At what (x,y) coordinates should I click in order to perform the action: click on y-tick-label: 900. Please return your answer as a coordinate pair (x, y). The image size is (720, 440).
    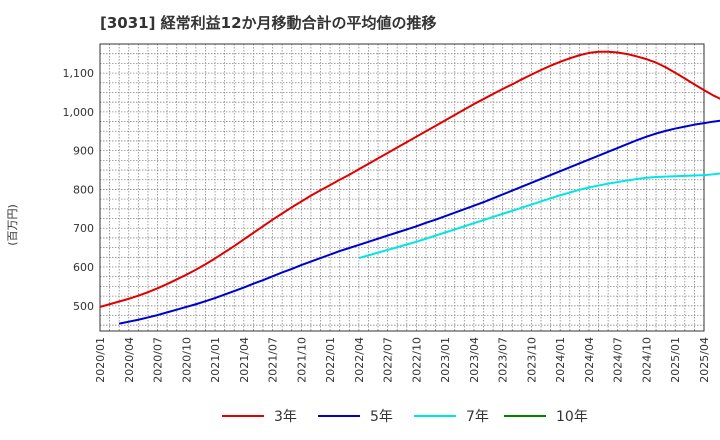
    Looking at the image, I should click on (83, 151).